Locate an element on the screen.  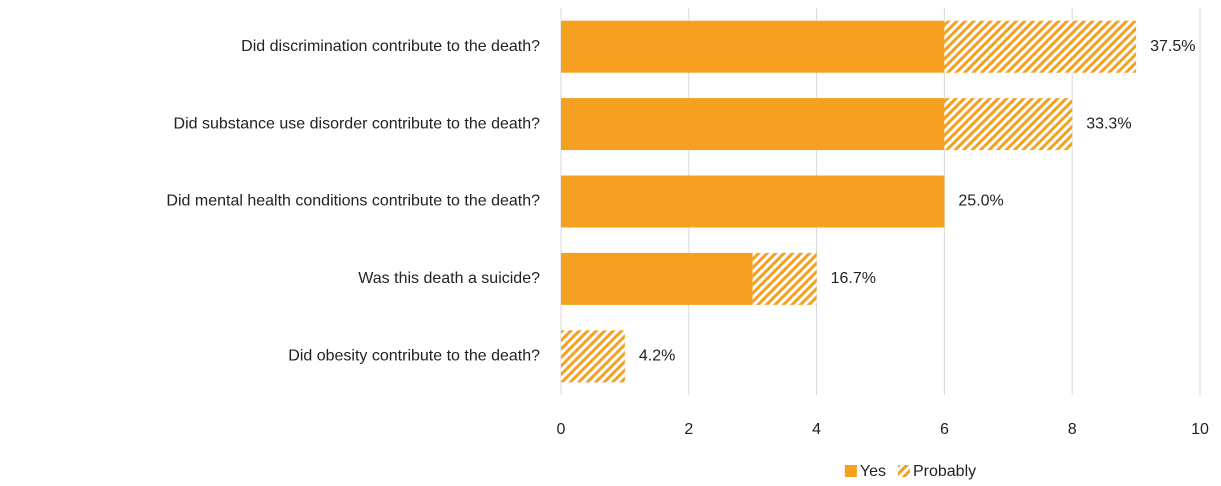
x-tick-label: 0 is located at coordinates (561, 429).